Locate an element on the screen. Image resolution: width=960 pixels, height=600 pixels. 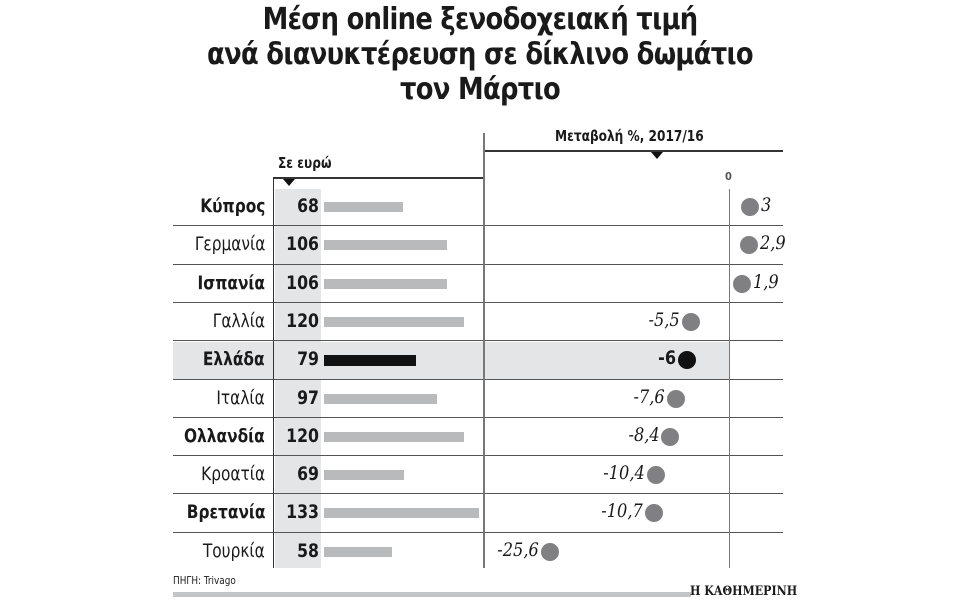
title-line-3: τον Μάρτιο is located at coordinates (480, 89).